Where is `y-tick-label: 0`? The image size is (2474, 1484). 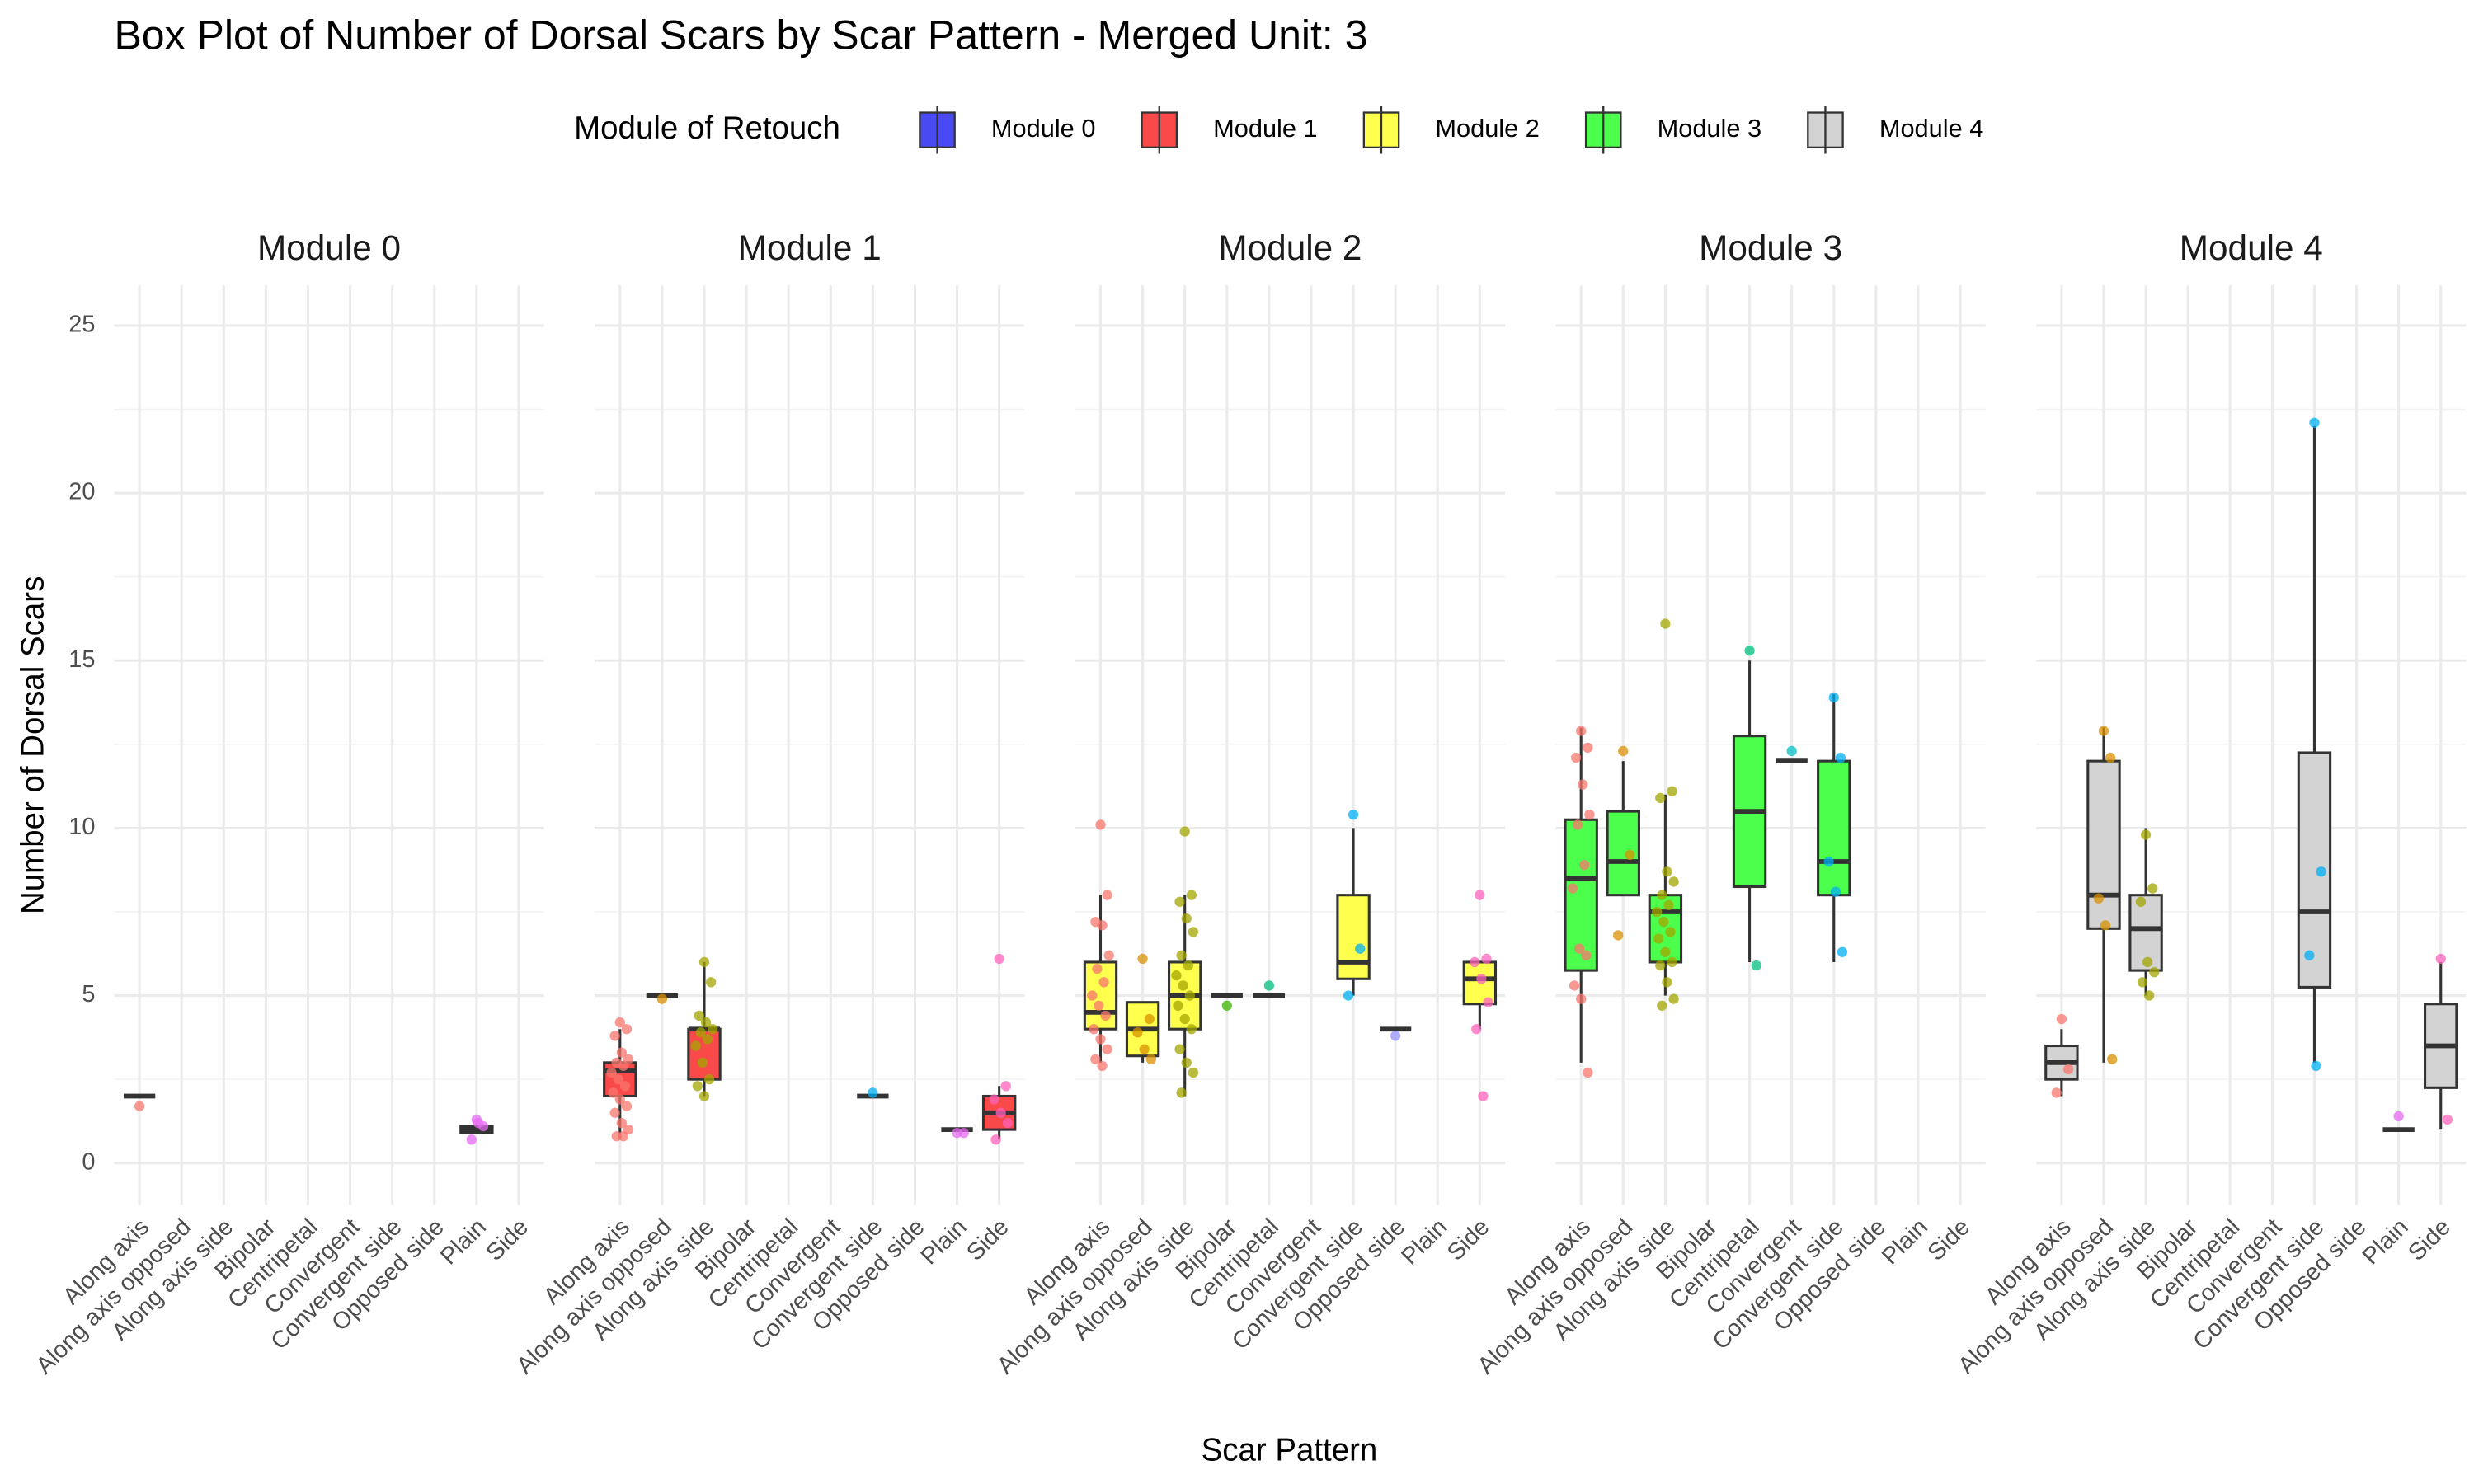
y-tick-label: 0 is located at coordinates (88, 1161).